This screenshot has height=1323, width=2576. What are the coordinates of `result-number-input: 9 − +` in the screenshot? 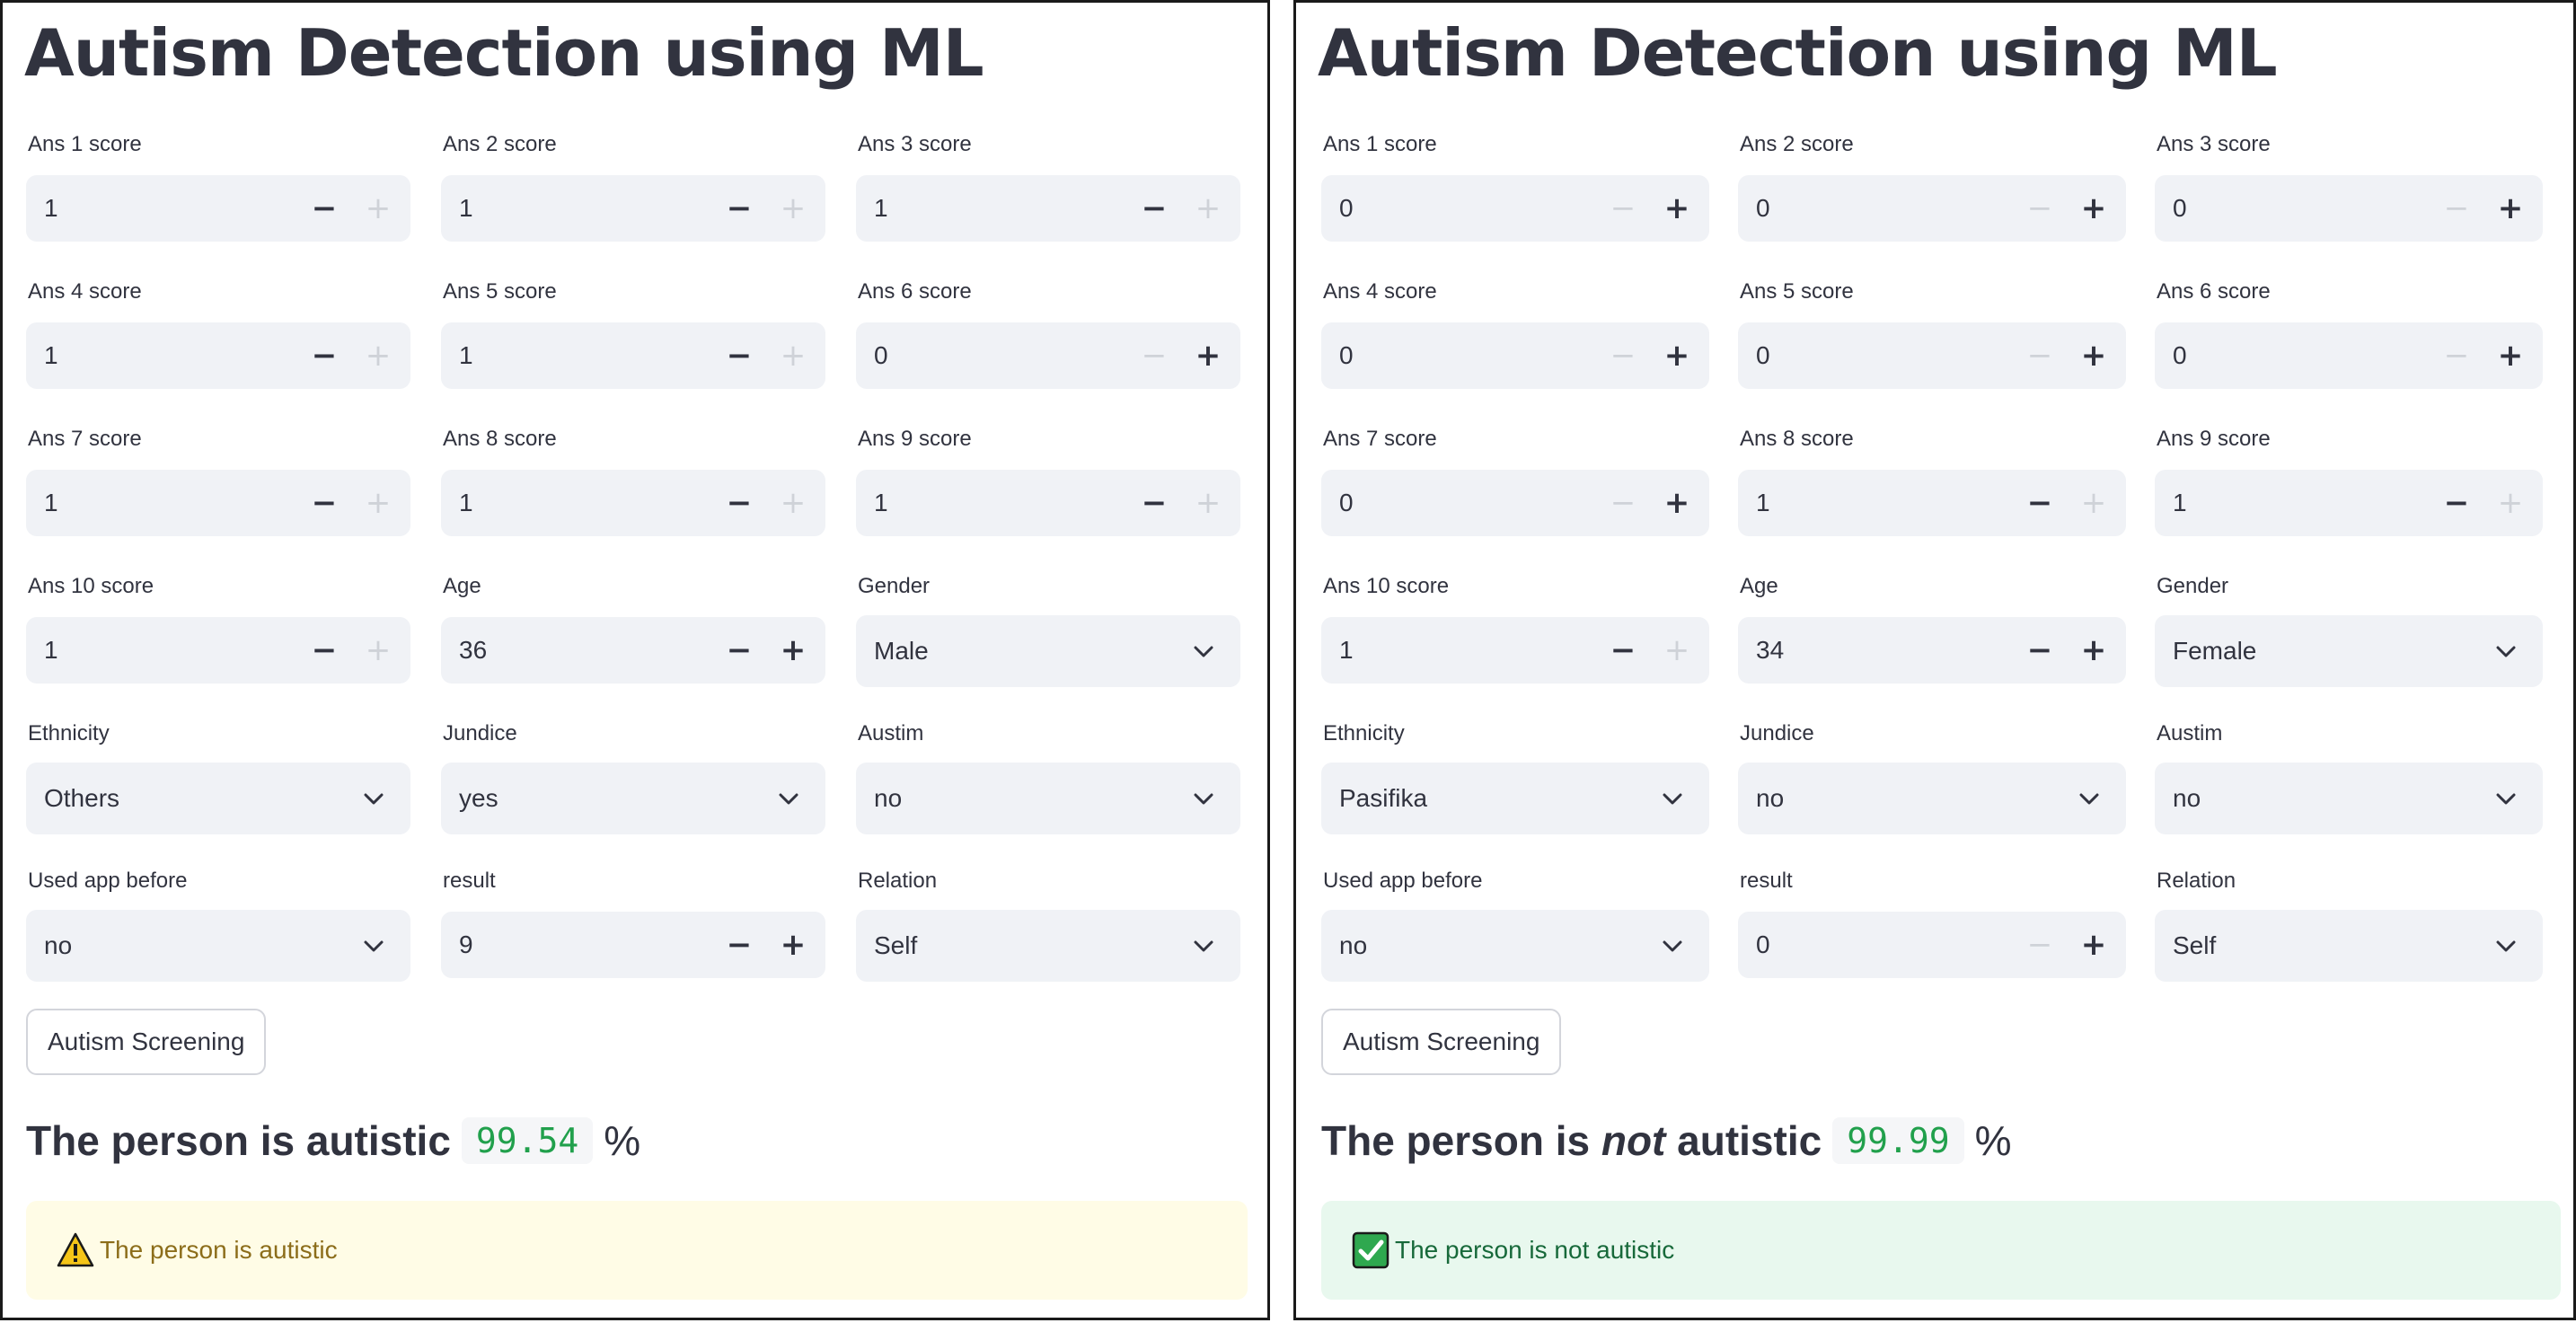 It's located at (633, 945).